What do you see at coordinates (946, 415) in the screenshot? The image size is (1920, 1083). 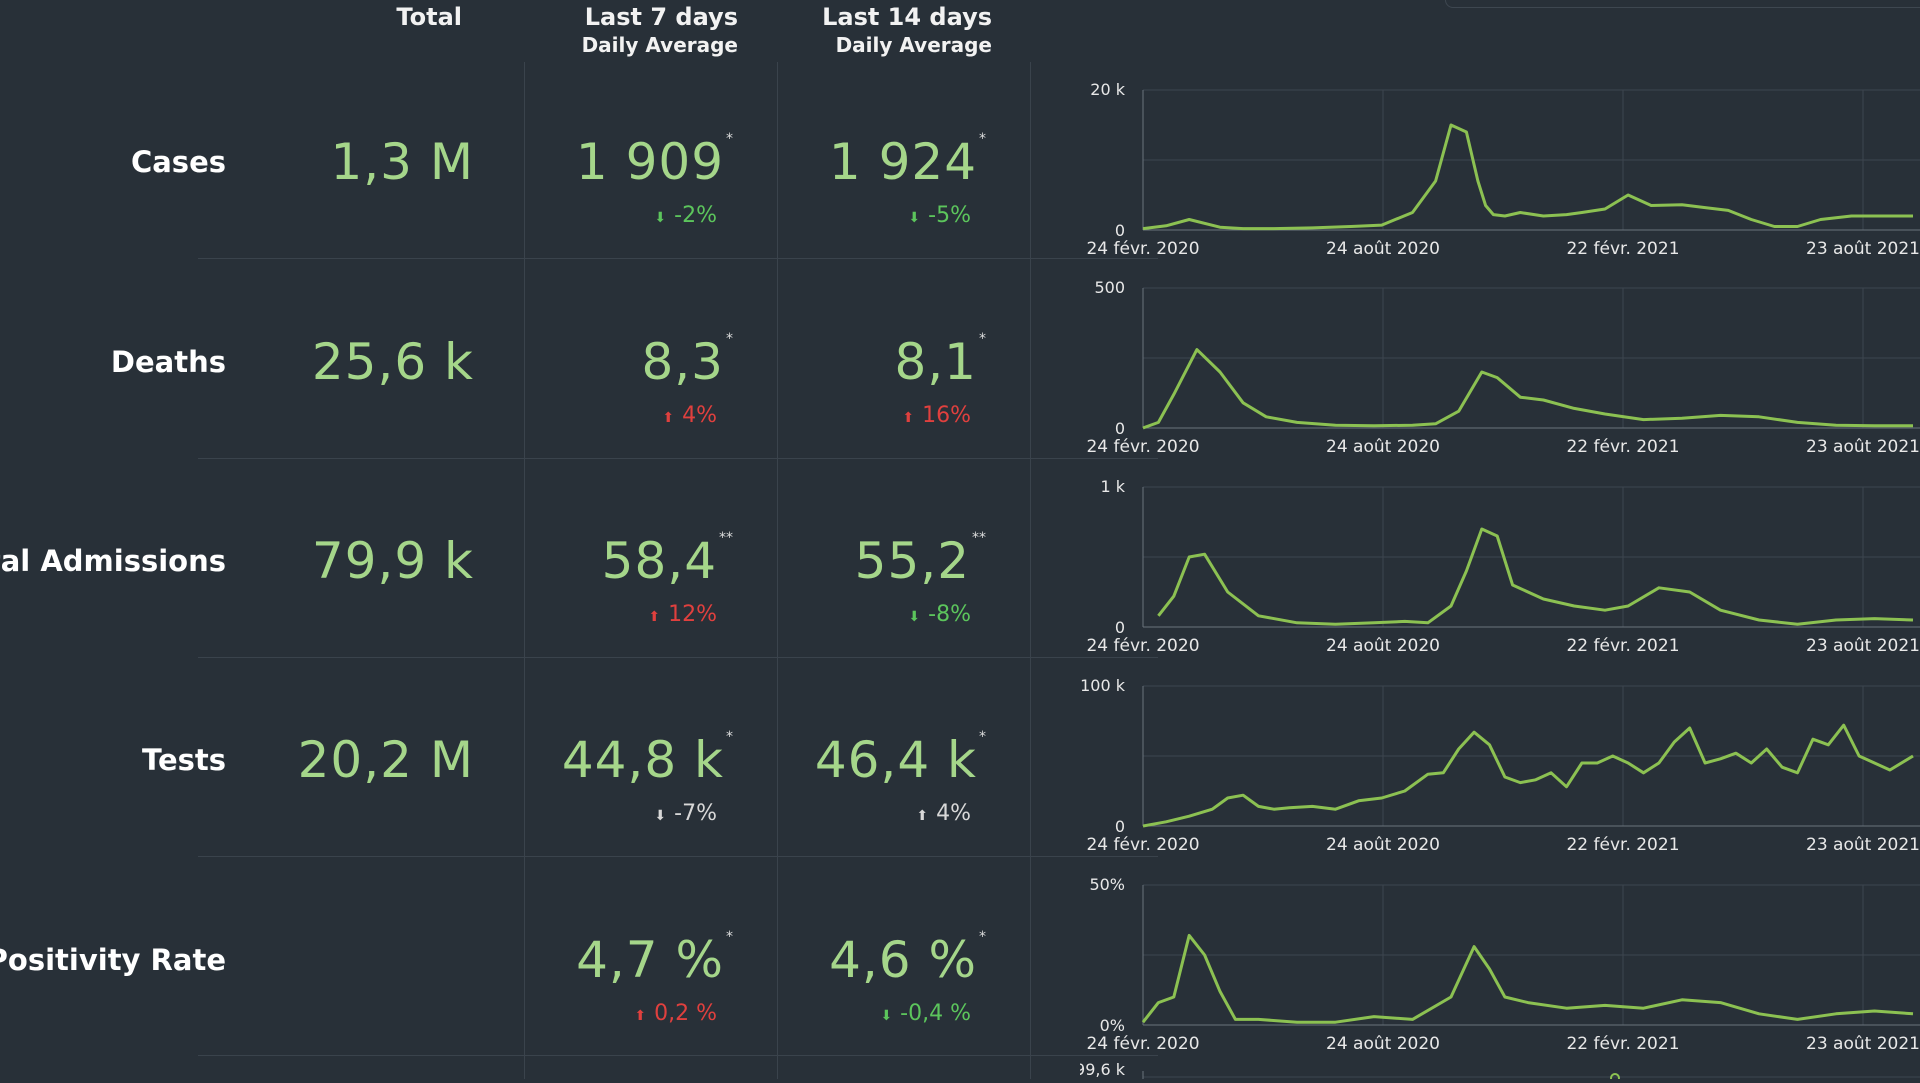 I see `last14-change-text: 16%` at bounding box center [946, 415].